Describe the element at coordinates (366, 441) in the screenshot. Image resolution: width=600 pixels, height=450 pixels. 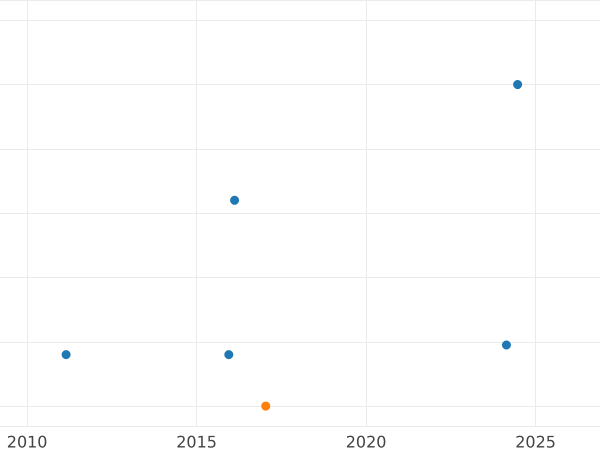
I see `x-tick-label: 2020` at that location.